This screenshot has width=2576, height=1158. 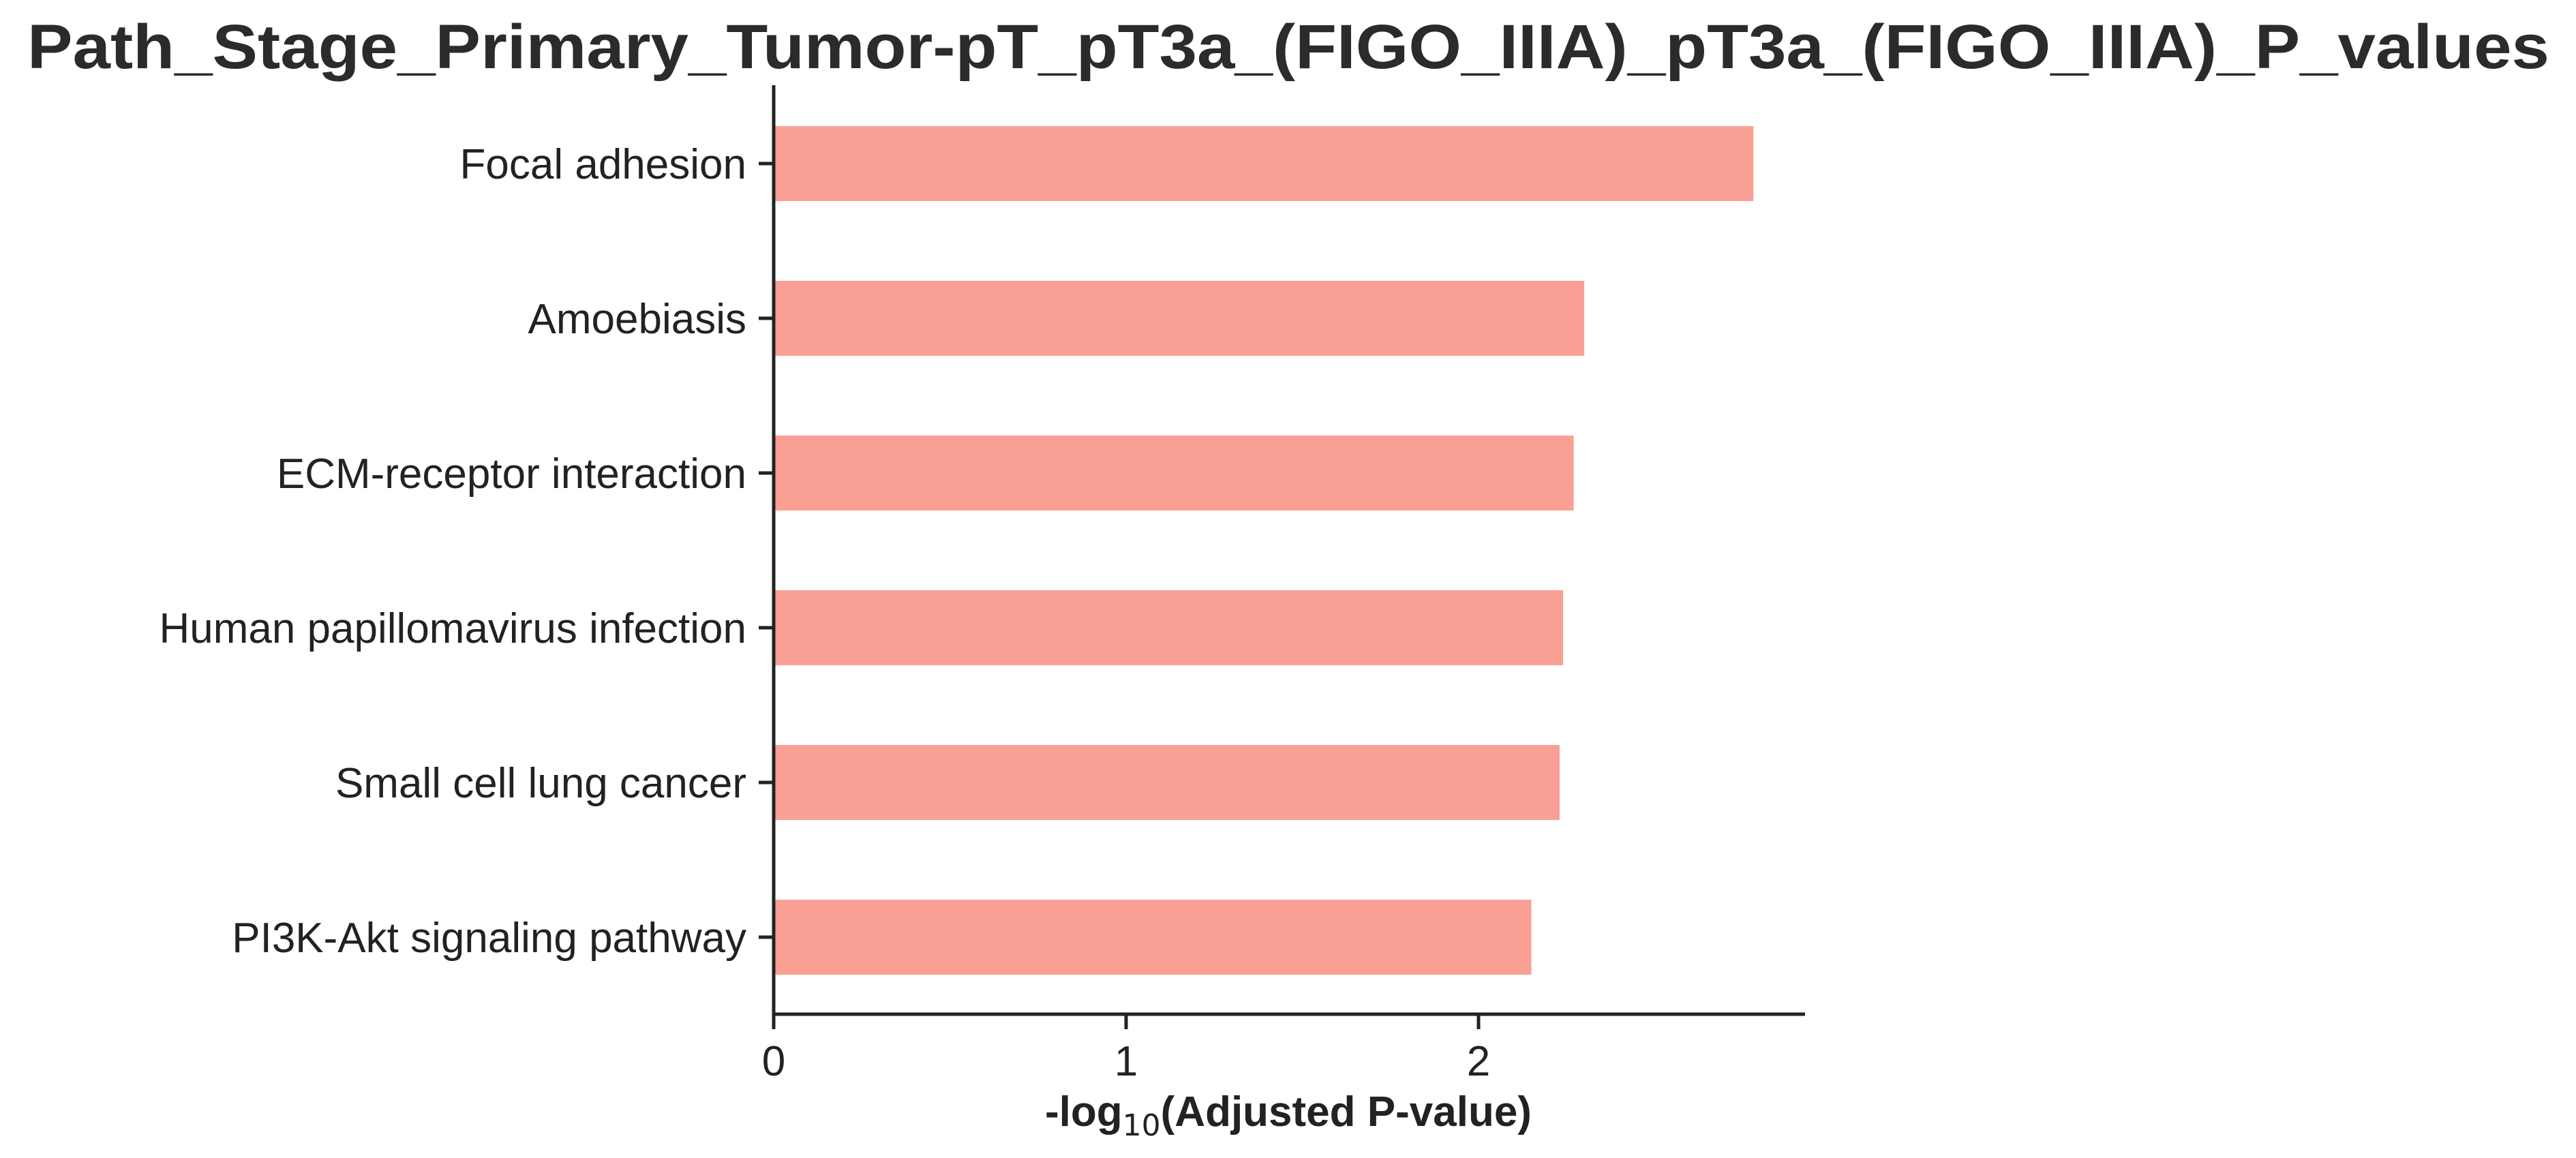 I want to click on category-label: PI3K-Akt signaling pathway, so click(x=489, y=938).